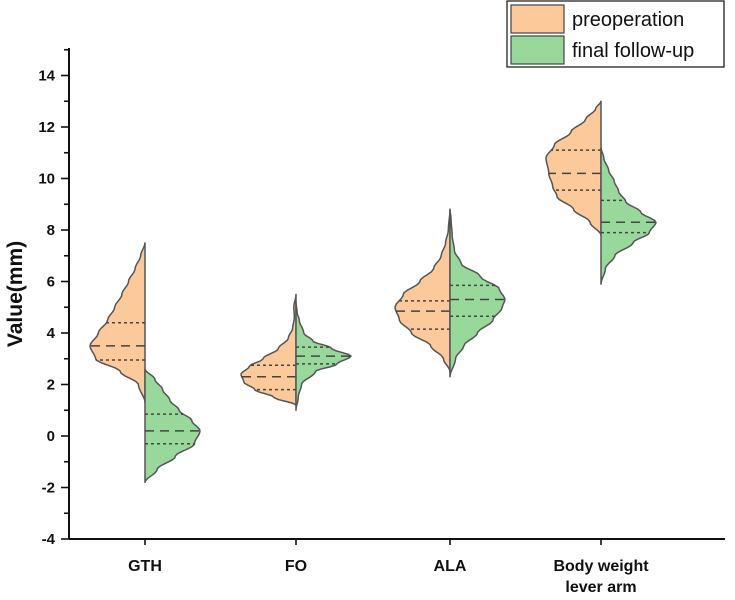  Describe the element at coordinates (601, 566) in the screenshot. I see `x-category-label: Body weight` at that location.